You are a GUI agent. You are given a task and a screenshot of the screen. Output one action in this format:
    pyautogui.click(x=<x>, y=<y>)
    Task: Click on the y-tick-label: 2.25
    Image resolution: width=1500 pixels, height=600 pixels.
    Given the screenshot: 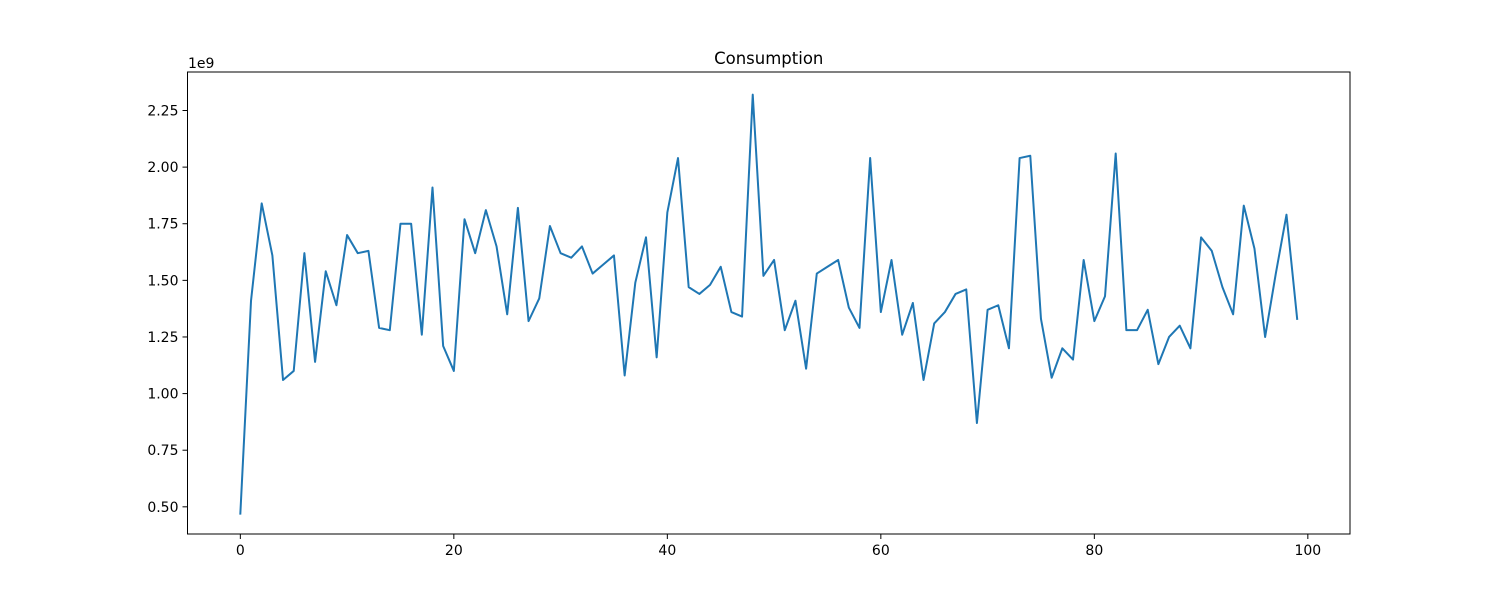 What is the action you would take?
    pyautogui.click(x=162, y=112)
    